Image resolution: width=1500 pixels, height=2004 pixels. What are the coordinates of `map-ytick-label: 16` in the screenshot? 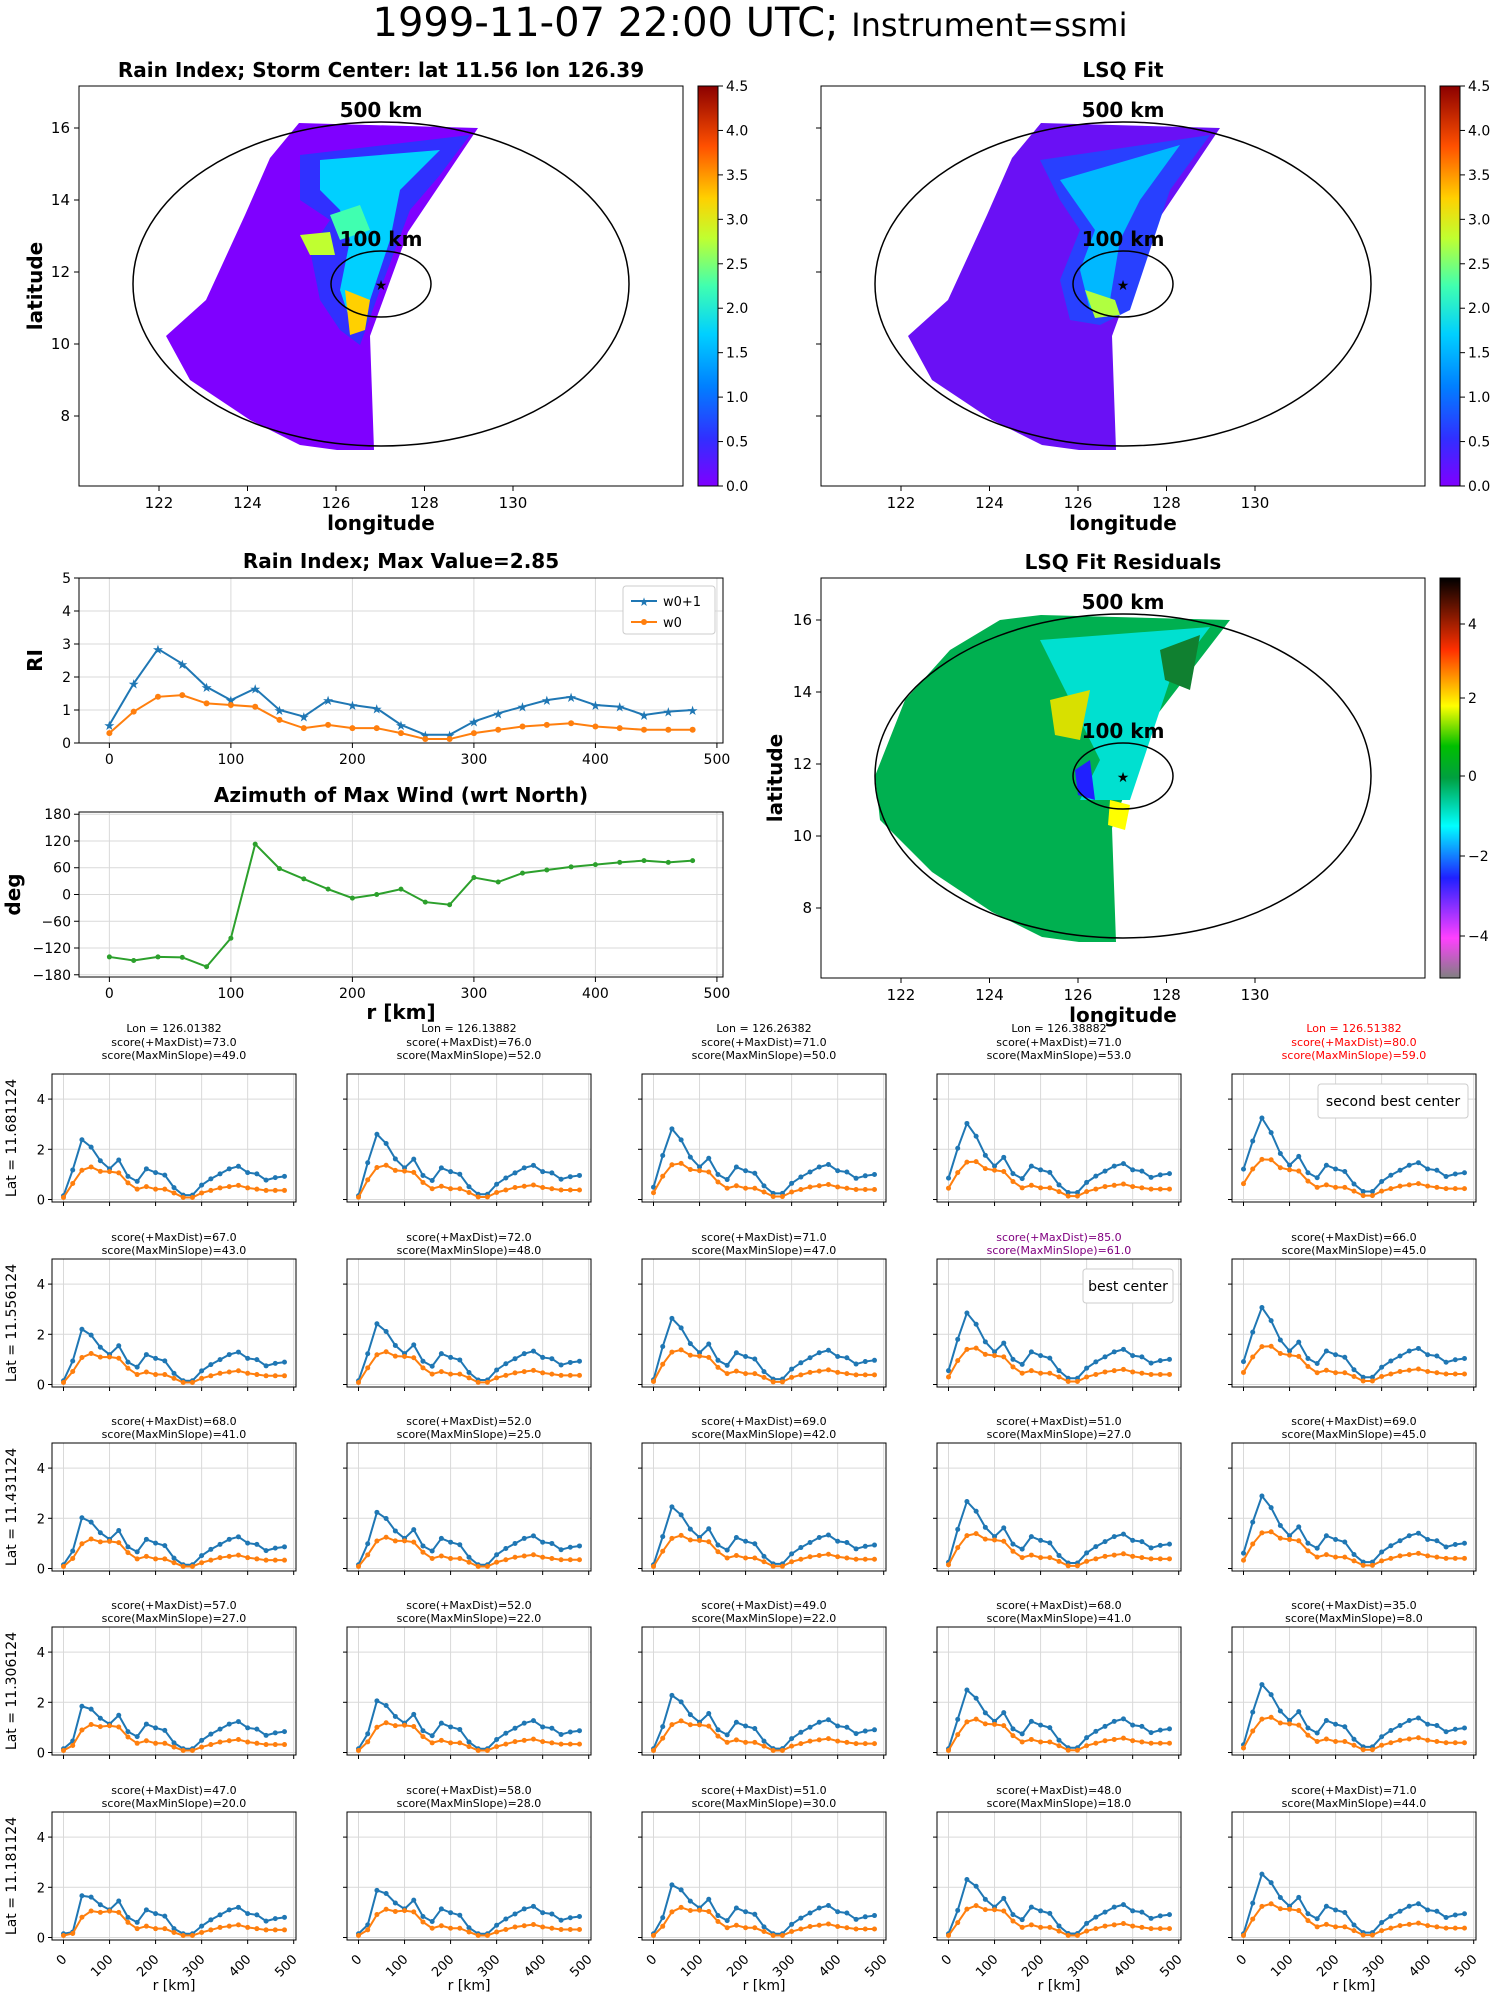 It's located at (802, 620).